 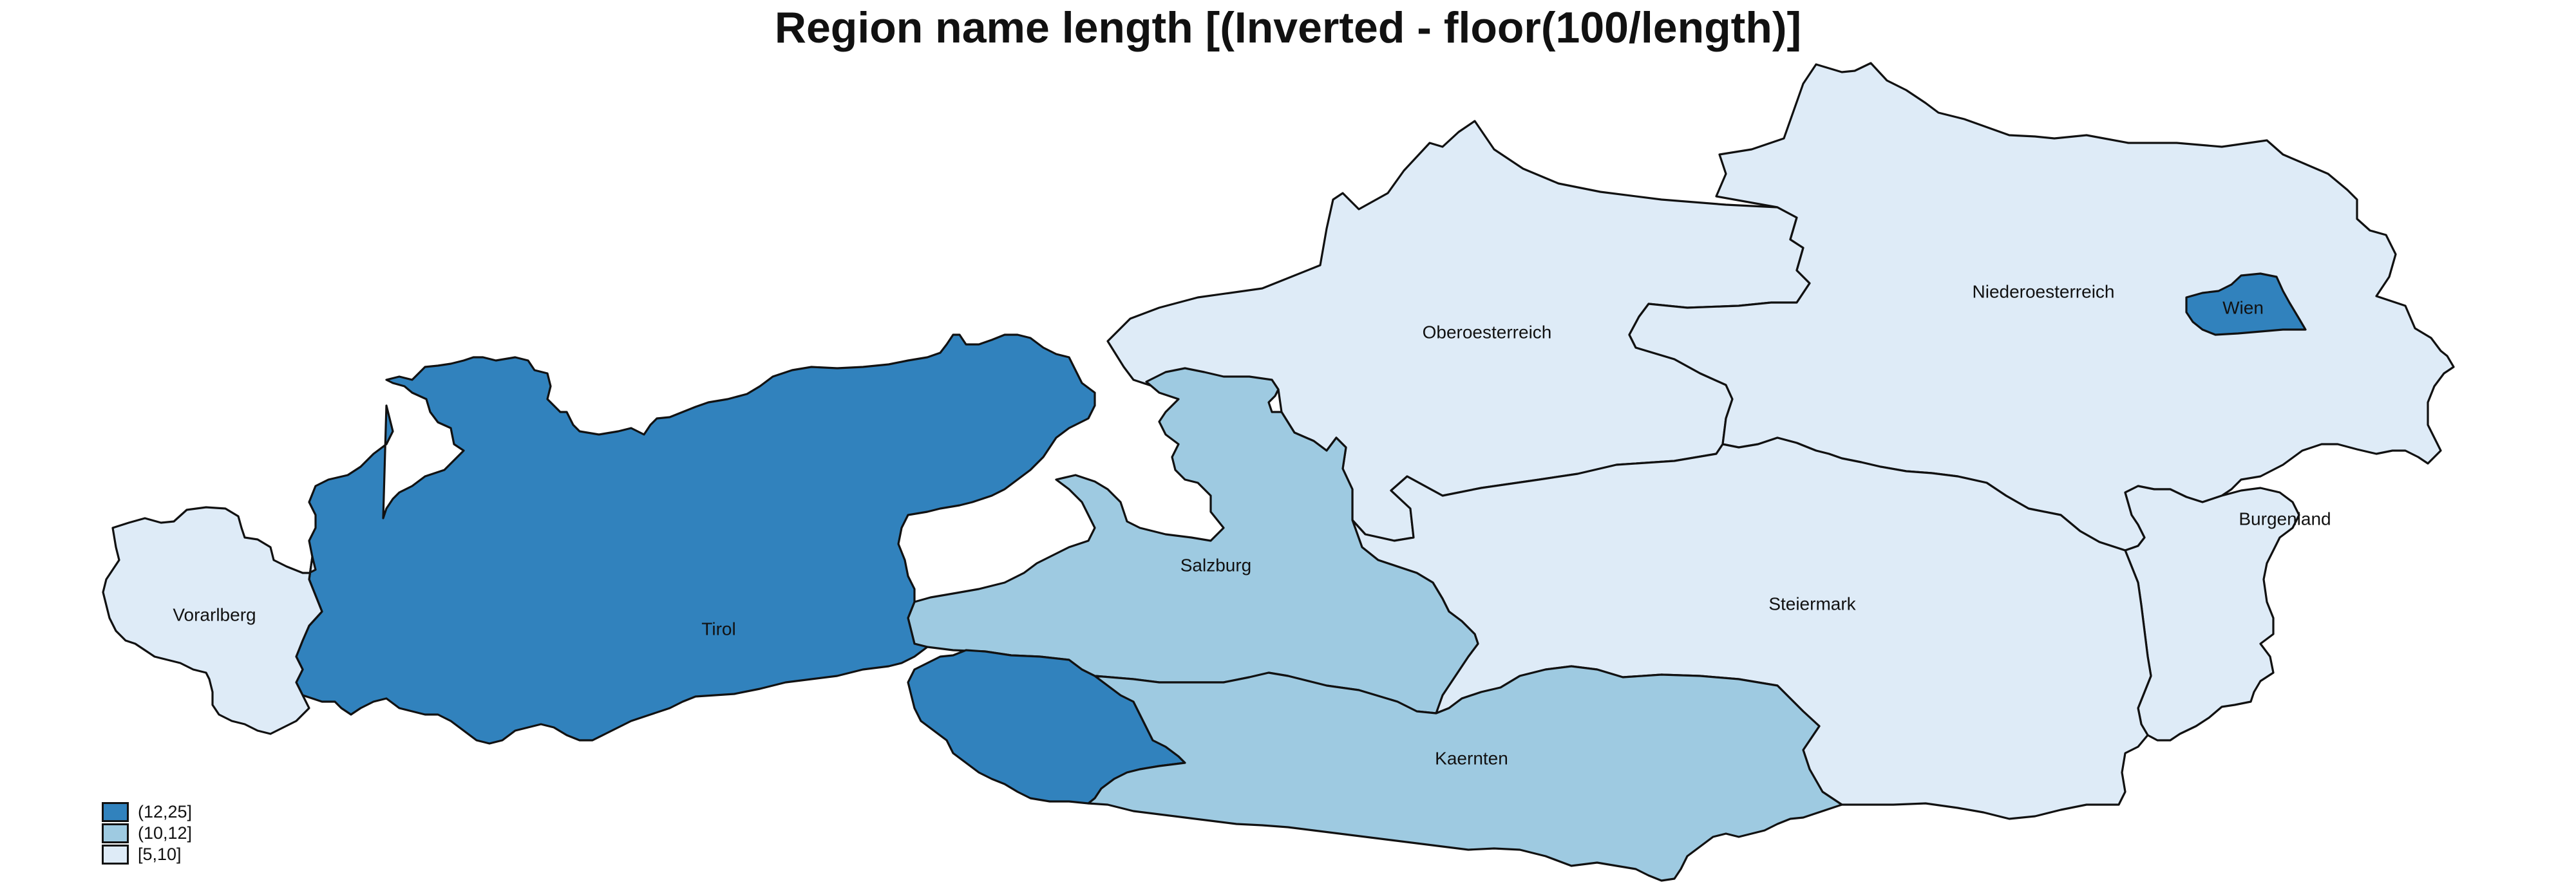 What do you see at coordinates (166, 811) in the screenshot?
I see `legend-label: (12,25]` at bounding box center [166, 811].